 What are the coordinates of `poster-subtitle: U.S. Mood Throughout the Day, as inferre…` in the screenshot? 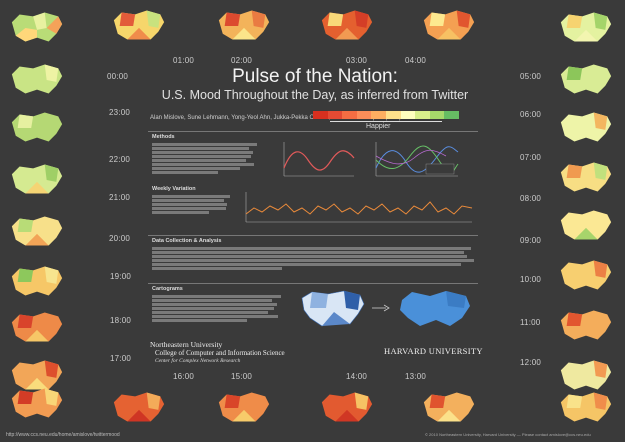 It's located at (315, 95).